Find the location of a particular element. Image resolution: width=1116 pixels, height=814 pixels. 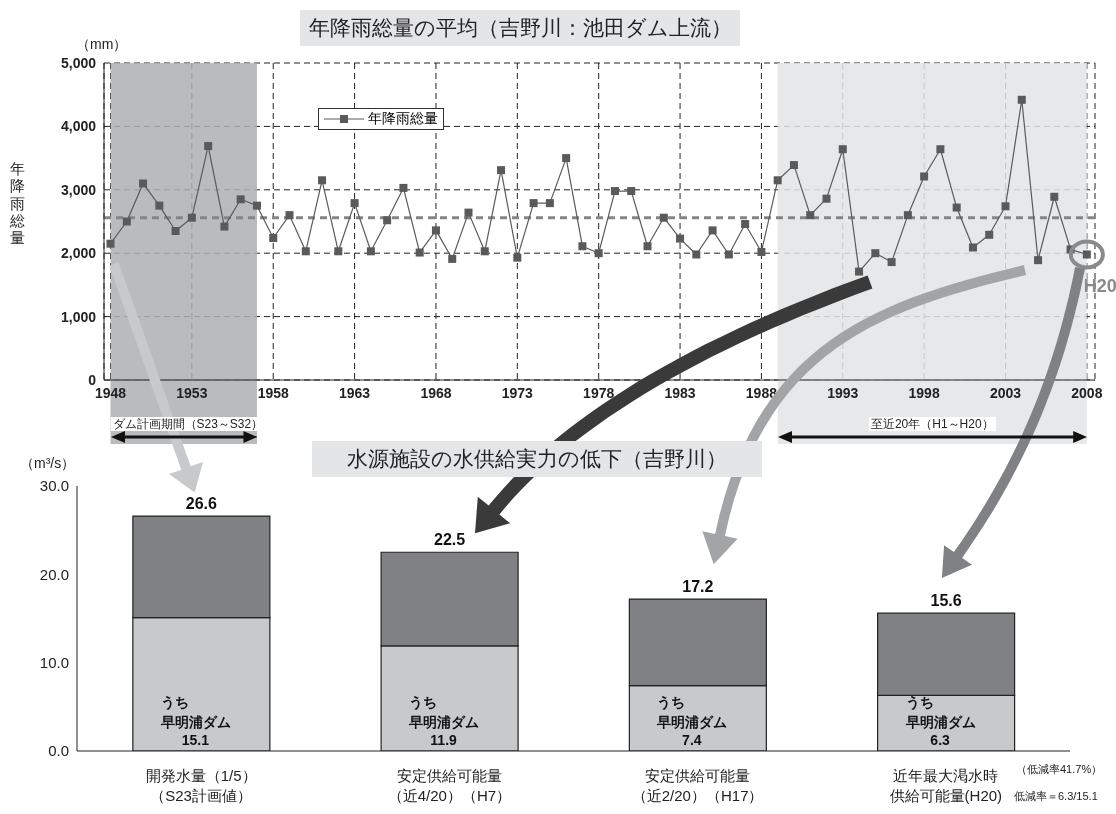

data-label: 7.4 is located at coordinates (692, 740).